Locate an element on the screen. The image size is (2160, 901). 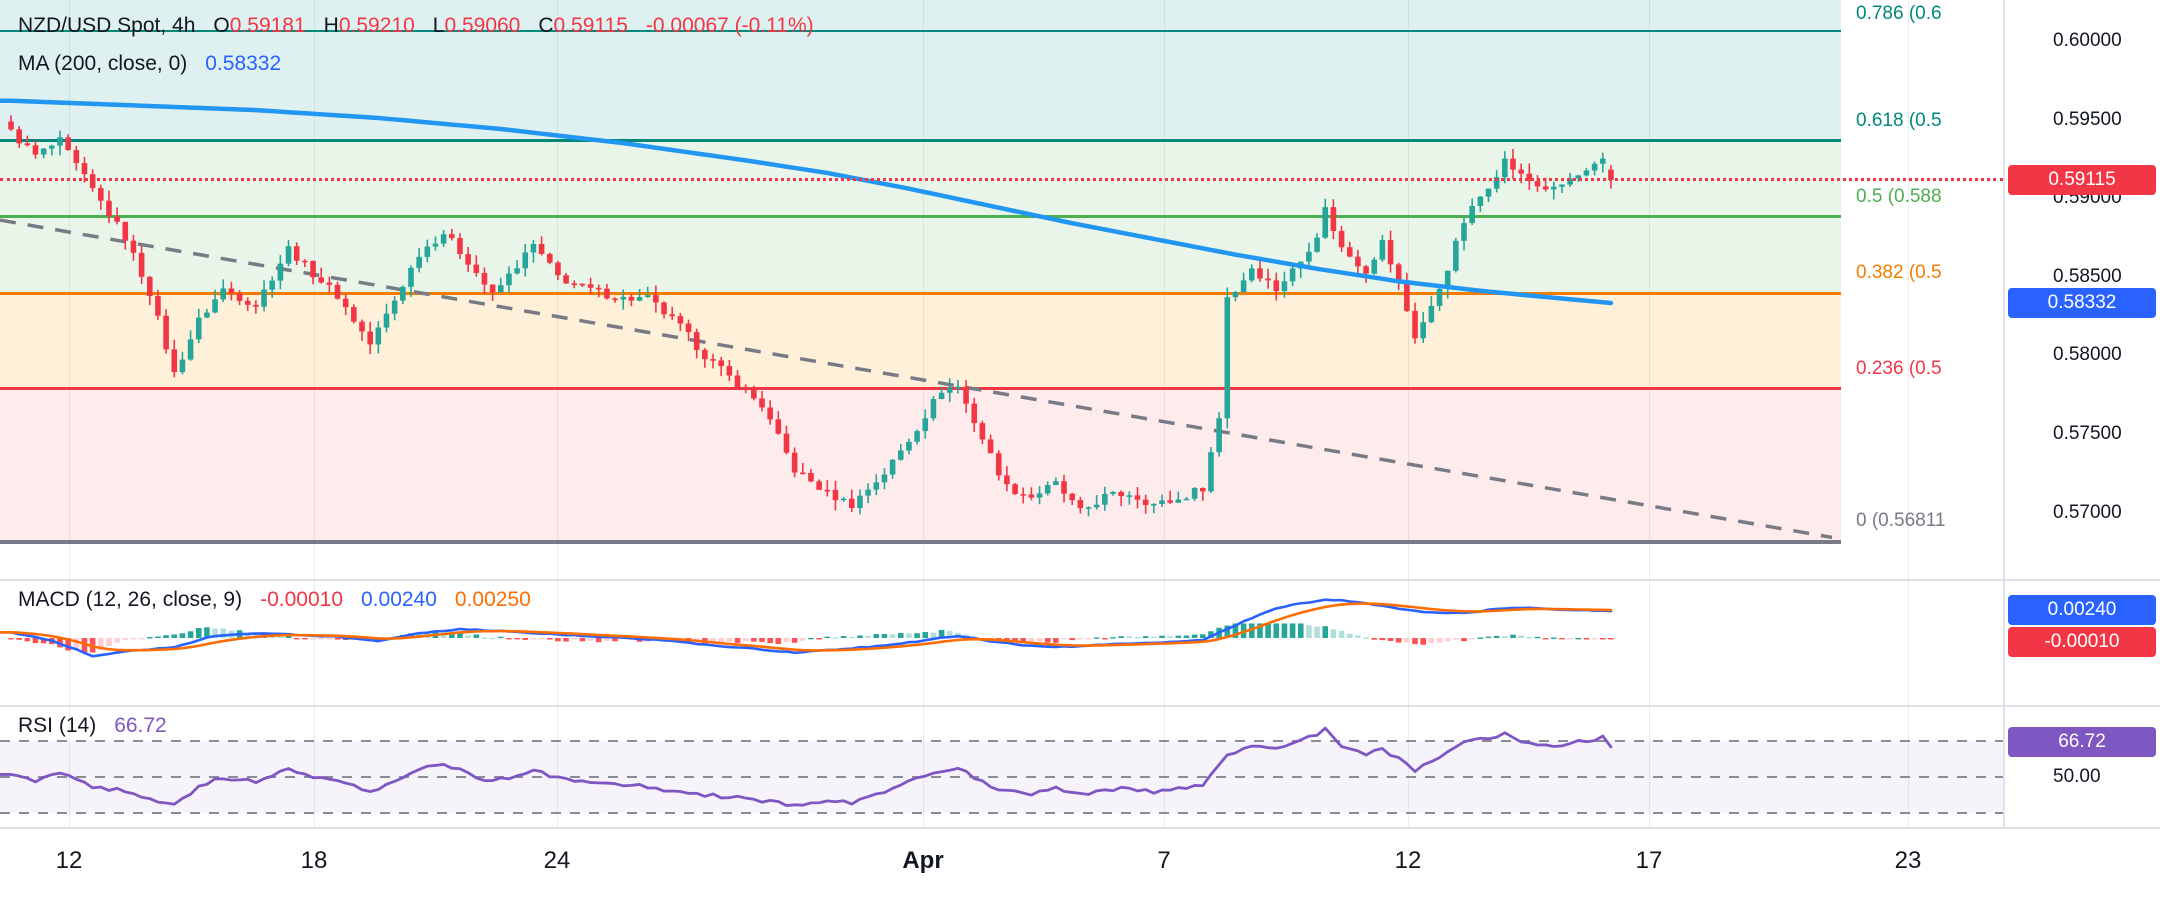
time-axis-label: 24 is located at coordinates (557, 860).